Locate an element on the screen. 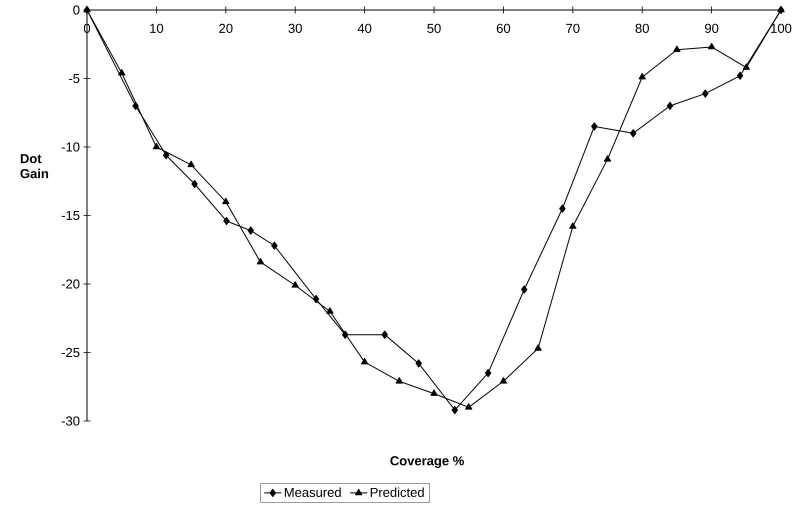 The height and width of the screenshot is (517, 799). x-tick-label: 60 is located at coordinates (503, 28).